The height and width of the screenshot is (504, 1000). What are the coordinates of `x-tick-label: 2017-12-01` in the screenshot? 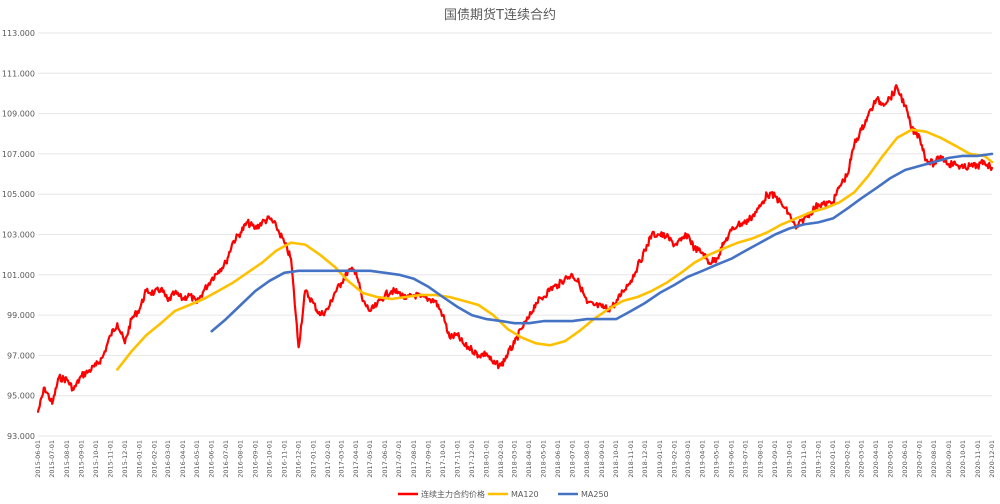 It's located at (472, 459).